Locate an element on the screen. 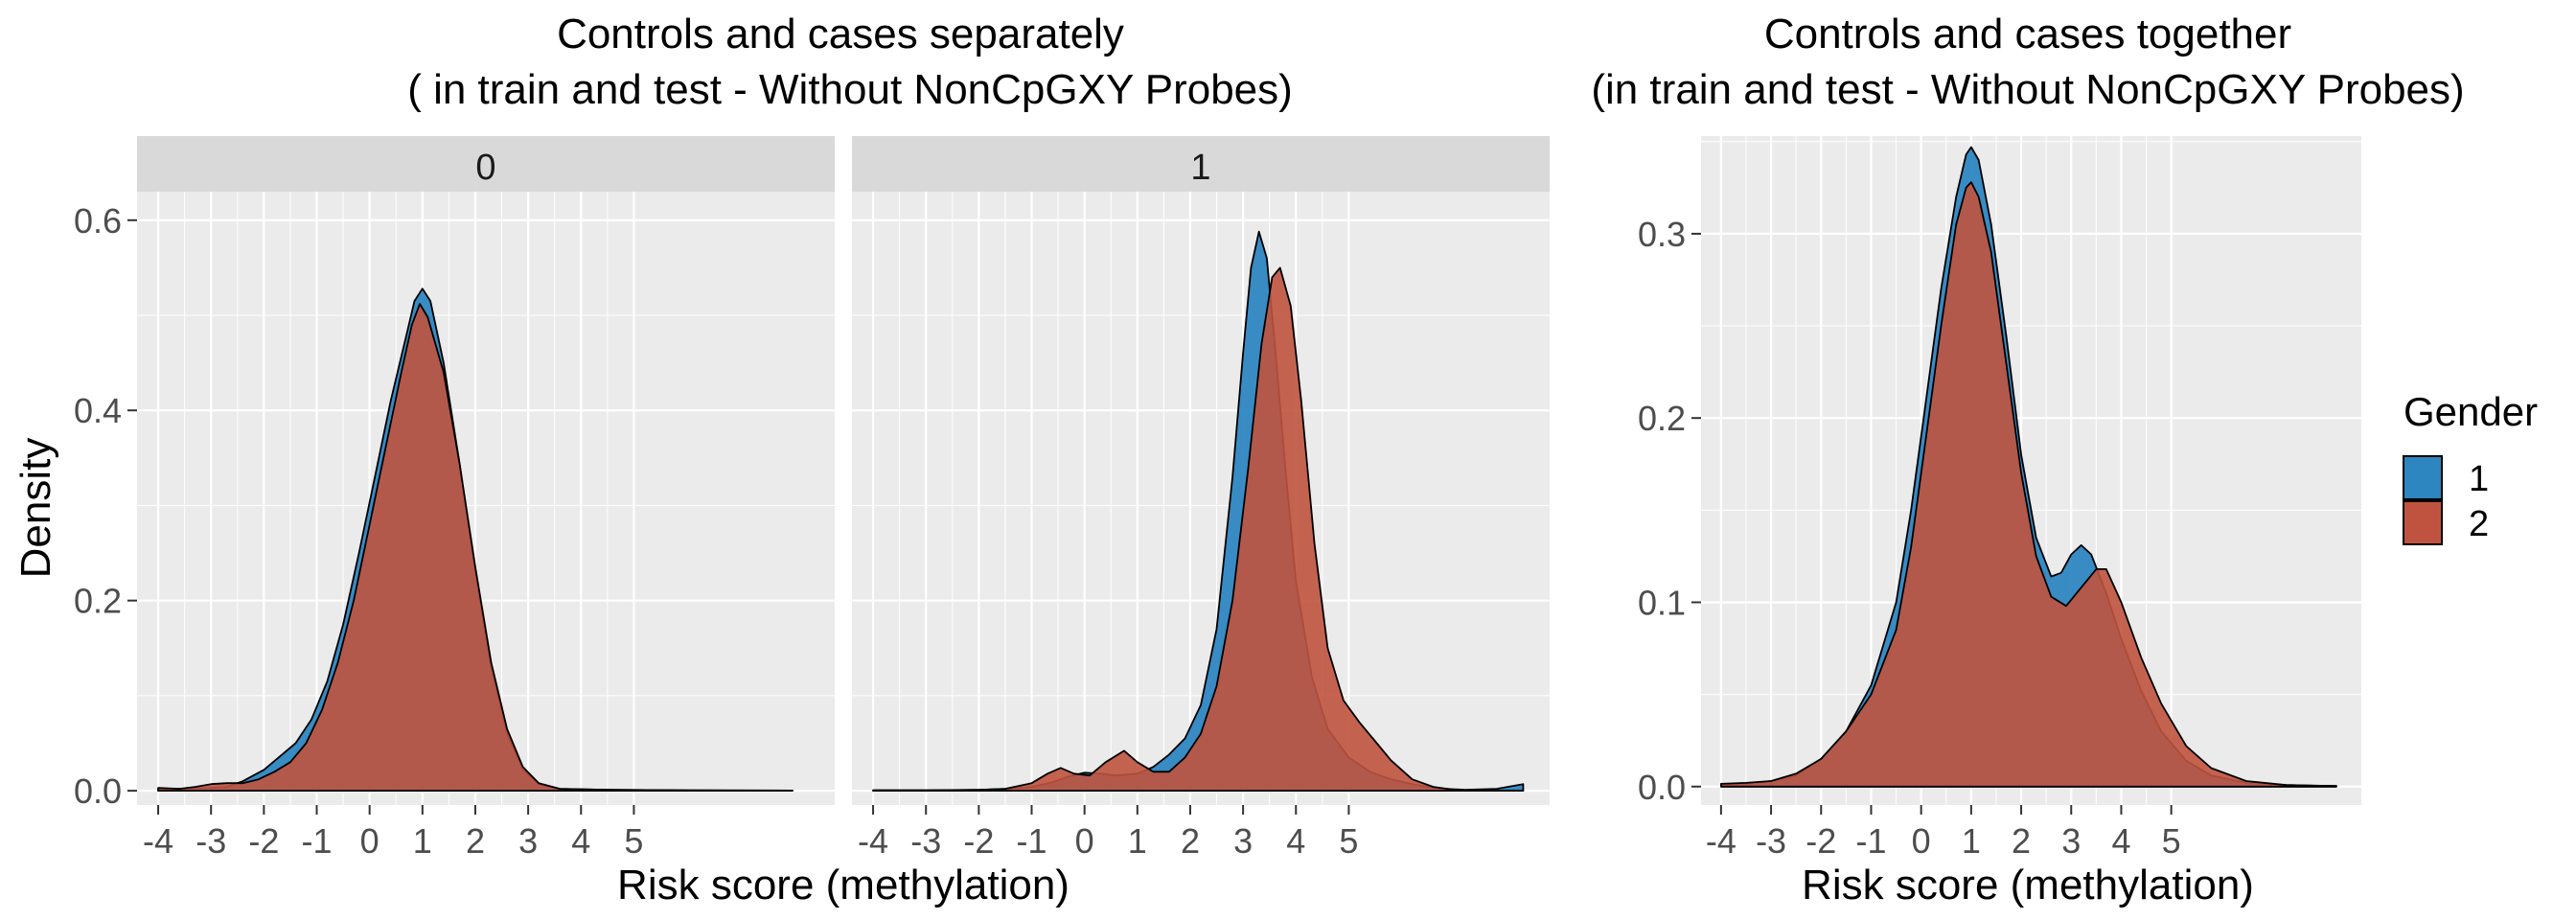 This screenshot has width=2576, height=920. facet0-y-tick-label: 0.0 is located at coordinates (98, 791).